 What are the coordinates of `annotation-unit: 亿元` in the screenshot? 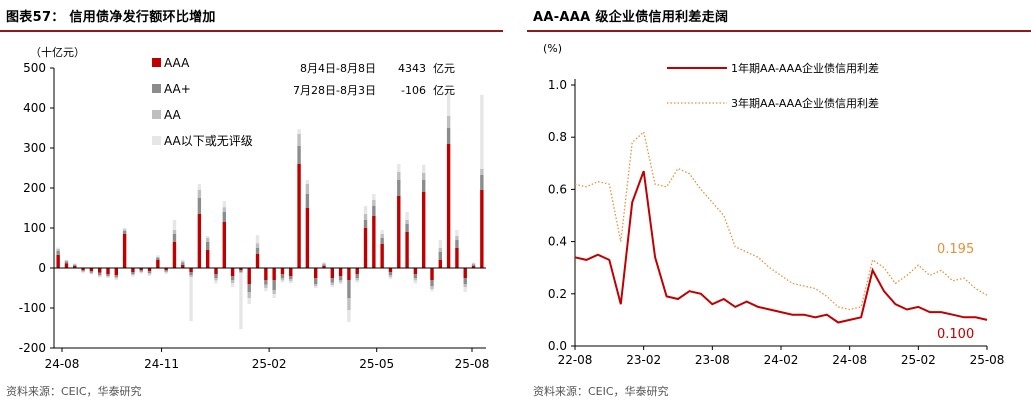 It's located at (444, 90).